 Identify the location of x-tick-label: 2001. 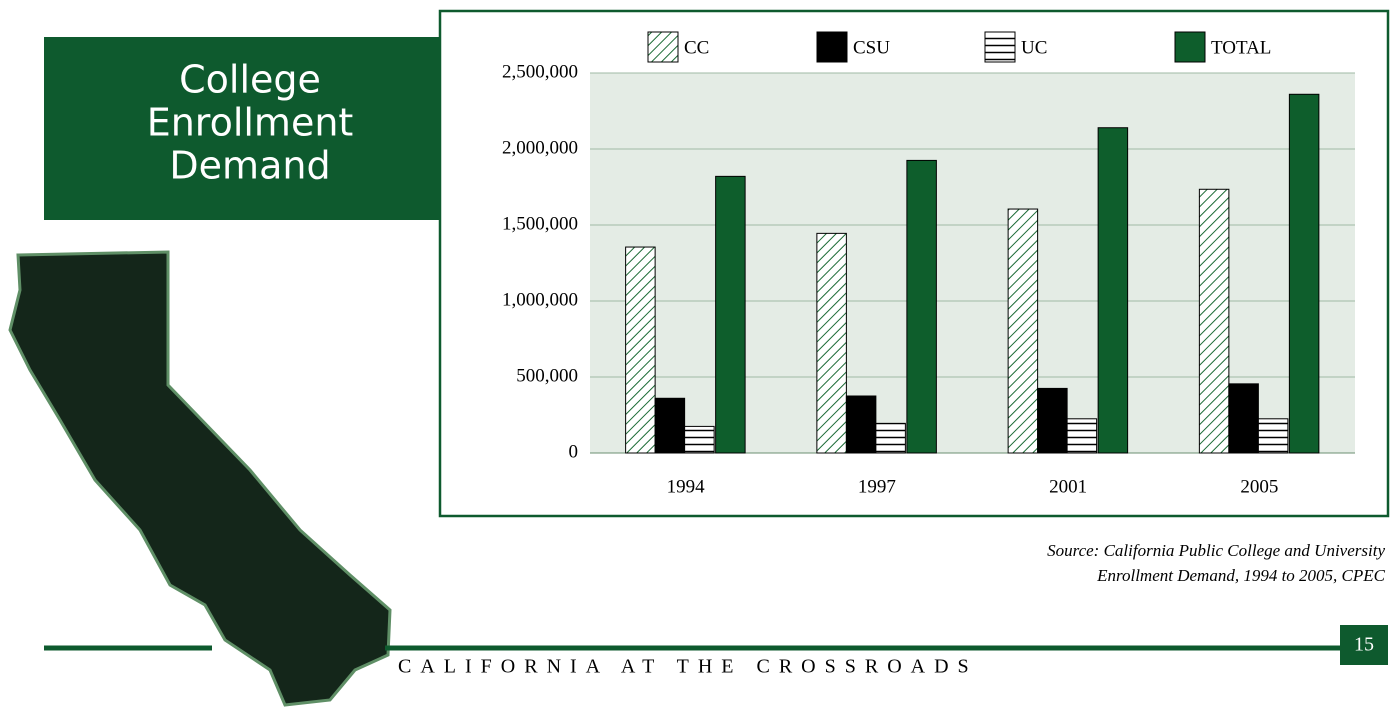
(1068, 486).